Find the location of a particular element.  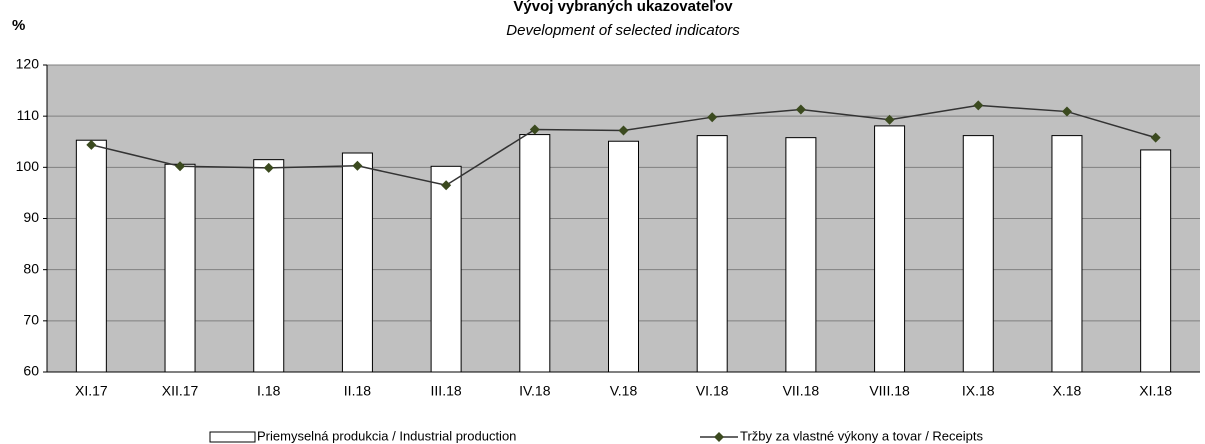

x-tick-label: IV.18 is located at coordinates (535, 391).